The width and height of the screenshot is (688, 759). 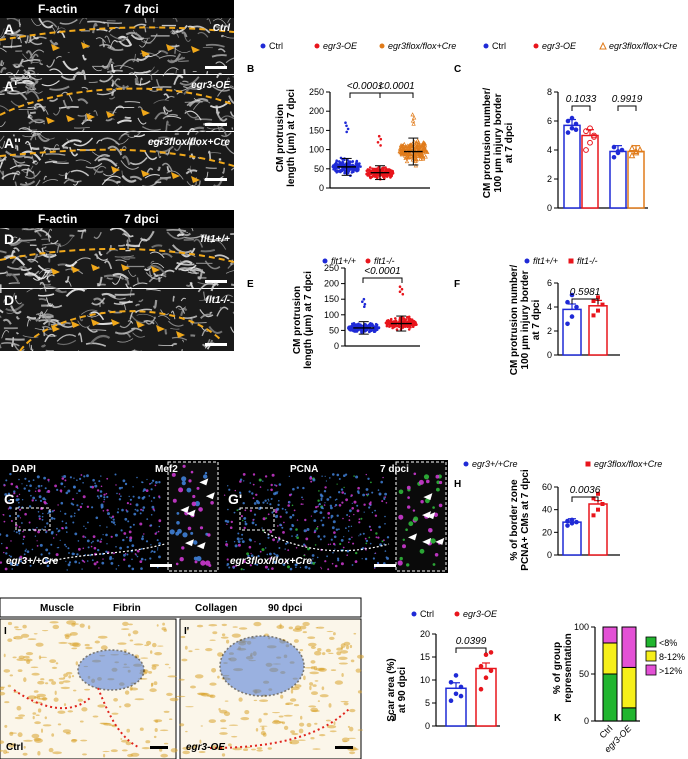 What do you see at coordinates (334, 330) in the screenshot?
I see `y-tick-label: 50` at bounding box center [334, 330].